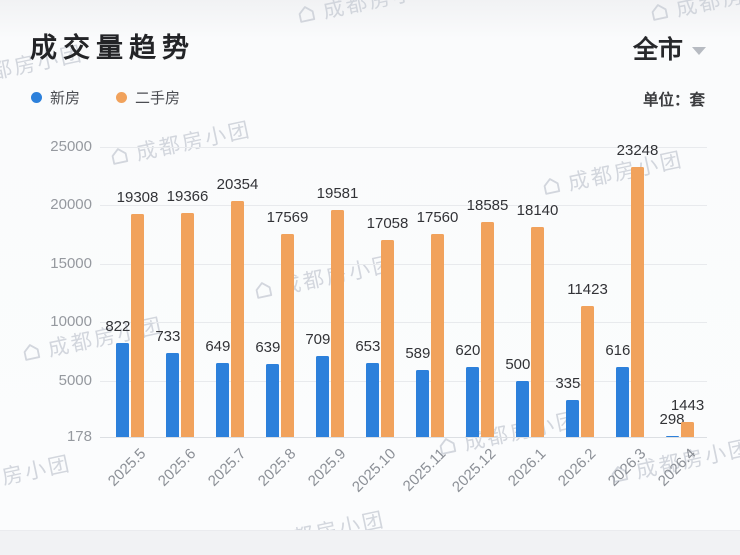 The height and width of the screenshot is (555, 740). I want to click on bar-new-homes-2025.11, so click(422, 403).